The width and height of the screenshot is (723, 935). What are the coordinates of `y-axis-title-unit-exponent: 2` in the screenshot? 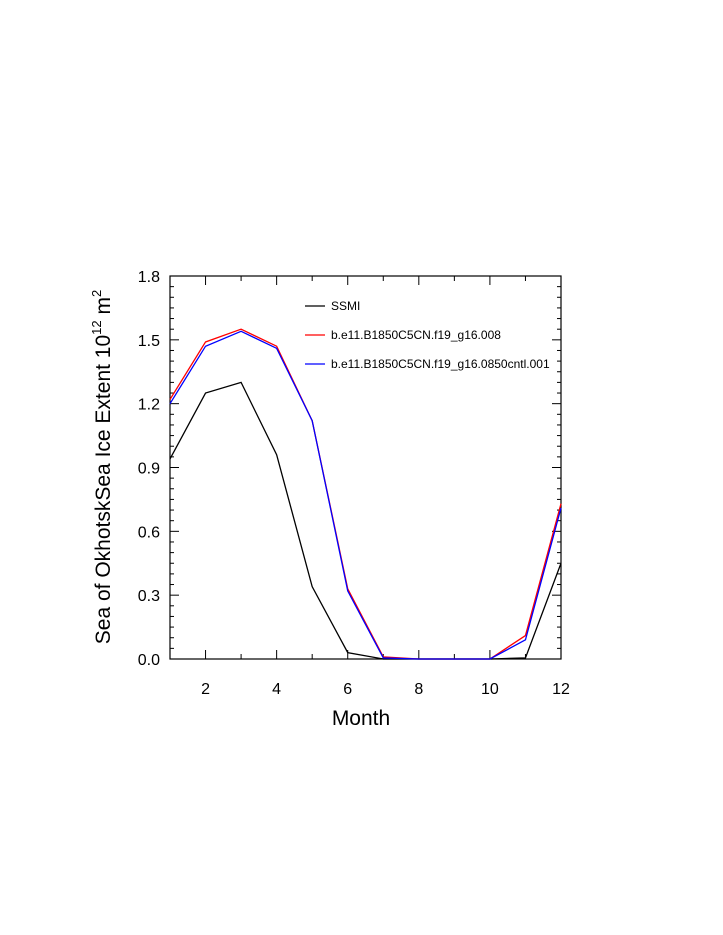 It's located at (96, 293).